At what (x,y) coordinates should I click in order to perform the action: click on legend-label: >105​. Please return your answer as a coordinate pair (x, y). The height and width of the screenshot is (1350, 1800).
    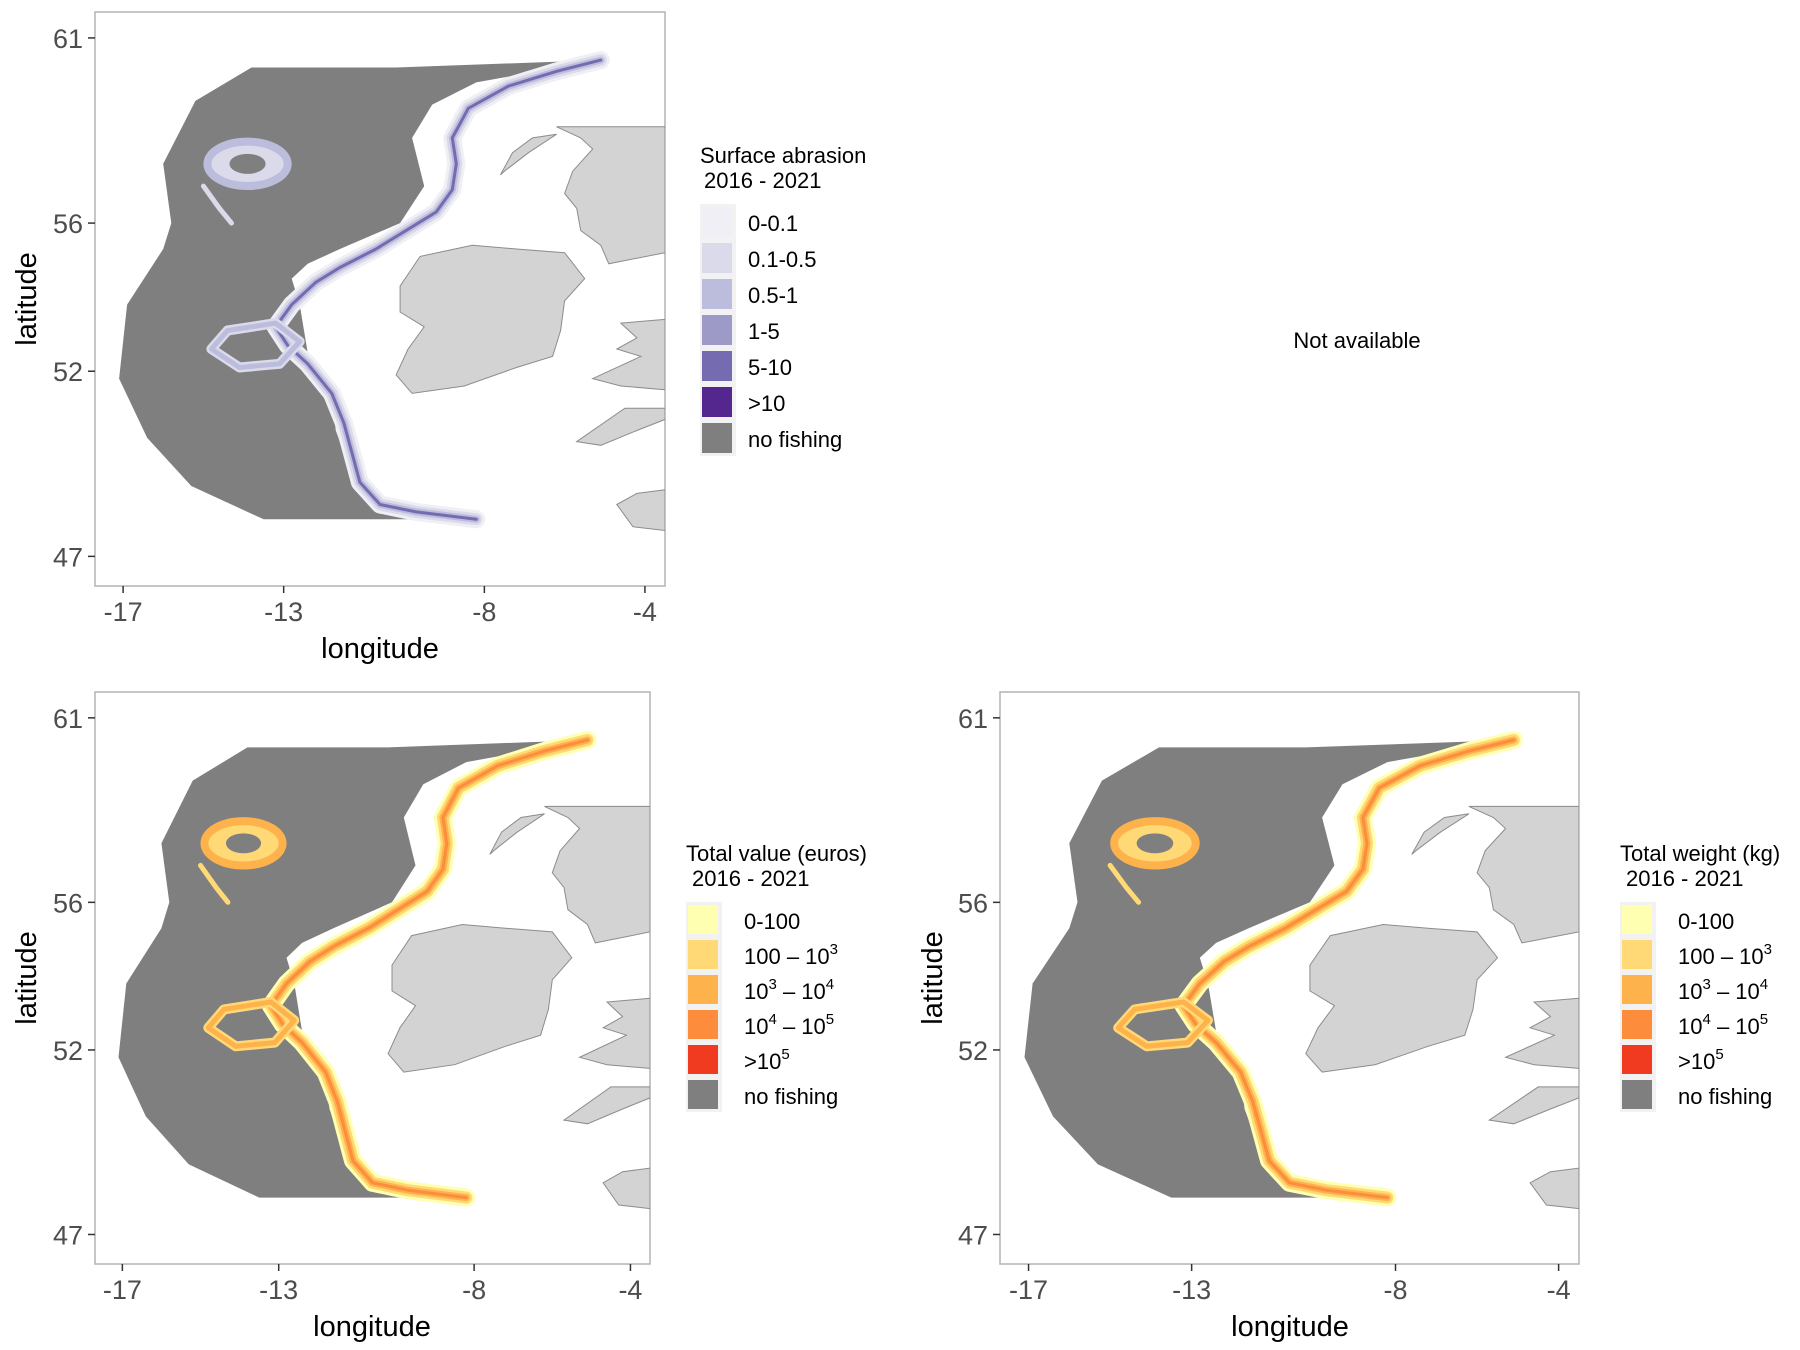
    Looking at the image, I should click on (767, 1060).